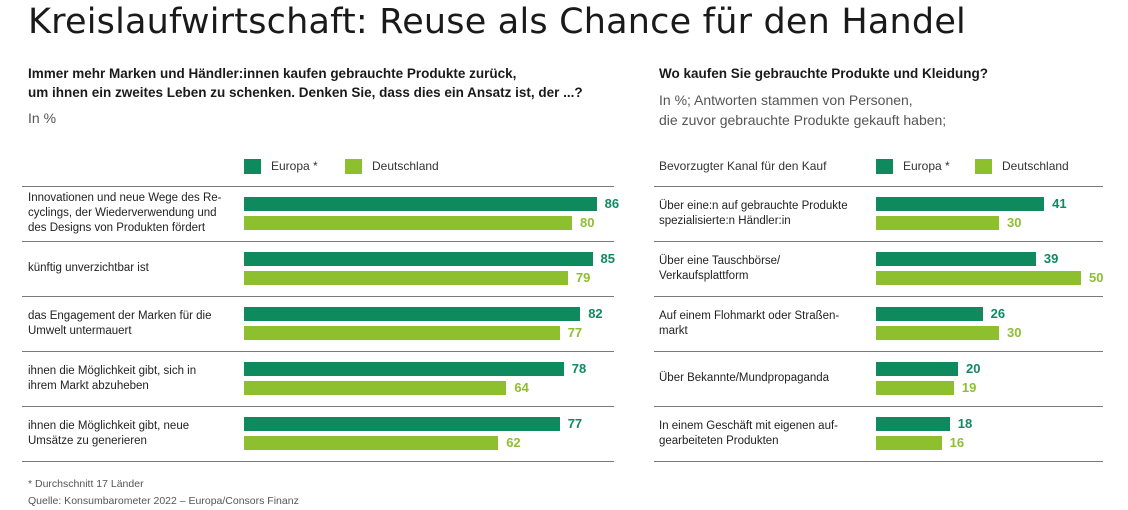 The width and height of the screenshot is (1128, 510). Describe the element at coordinates (749, 315) in the screenshot. I see `right-category-label-line: Auf einem Flohmarkt oder Straßen-` at that location.